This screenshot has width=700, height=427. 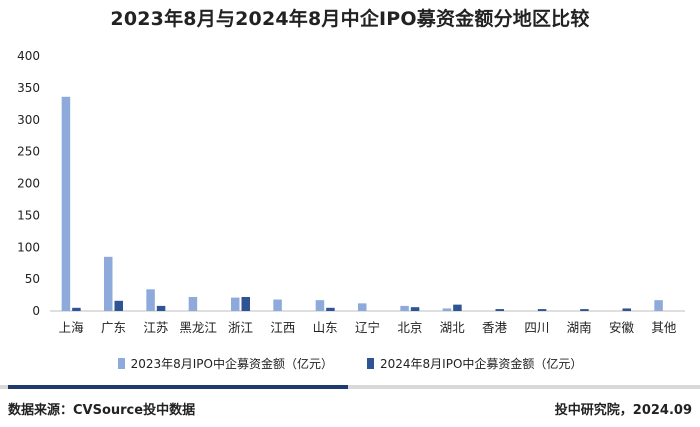 I want to click on legend-label-2023: 2023年8月IPO中企募资金额（亿元）, so click(x=231, y=364).